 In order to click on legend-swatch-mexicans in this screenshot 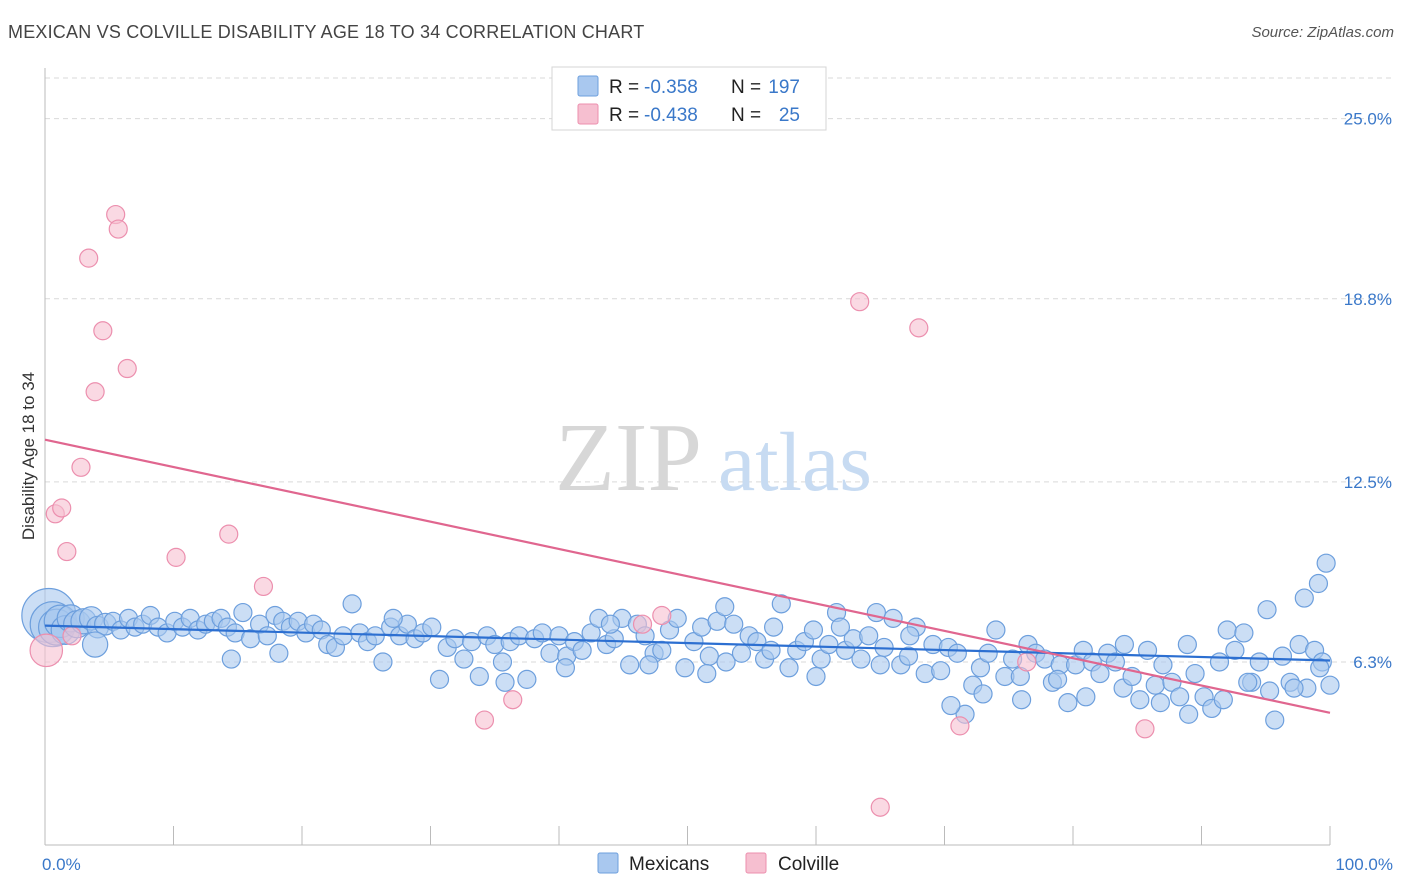, I will do `click(588, 86)`.